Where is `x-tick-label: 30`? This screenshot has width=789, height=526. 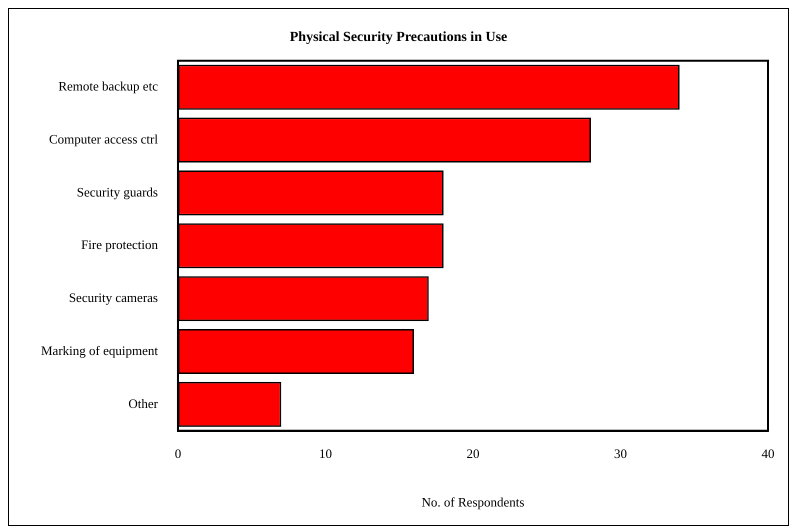
x-tick-label: 30 is located at coordinates (620, 454).